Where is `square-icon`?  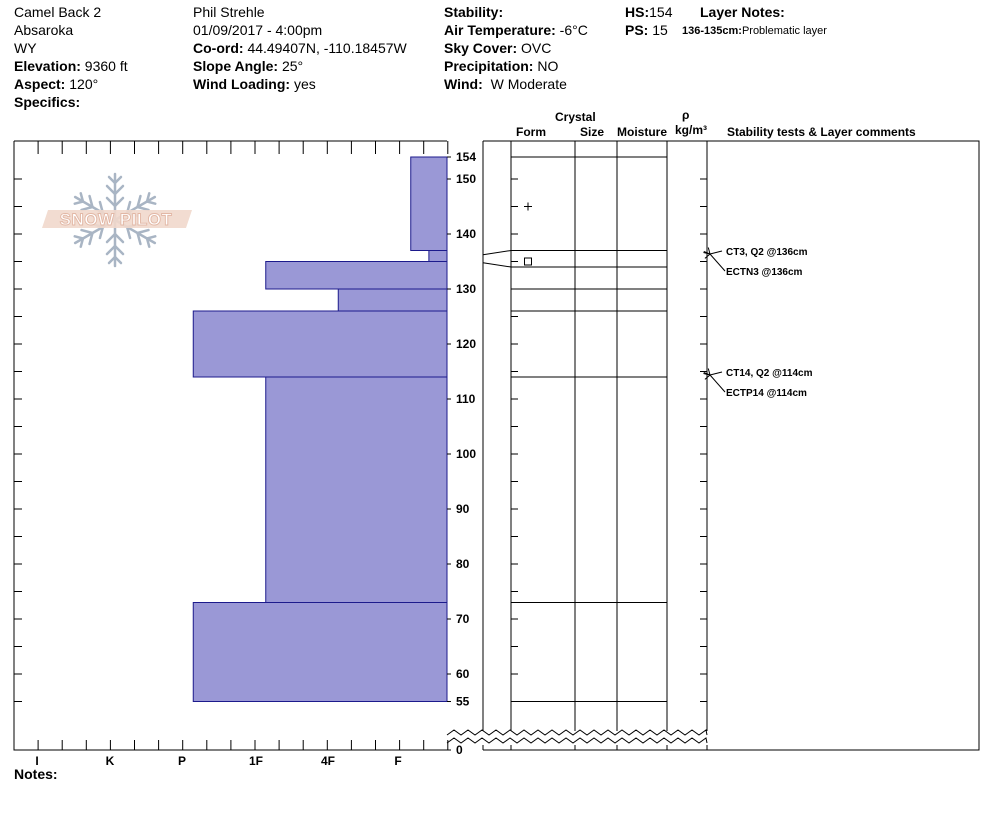
square-icon is located at coordinates (528, 261).